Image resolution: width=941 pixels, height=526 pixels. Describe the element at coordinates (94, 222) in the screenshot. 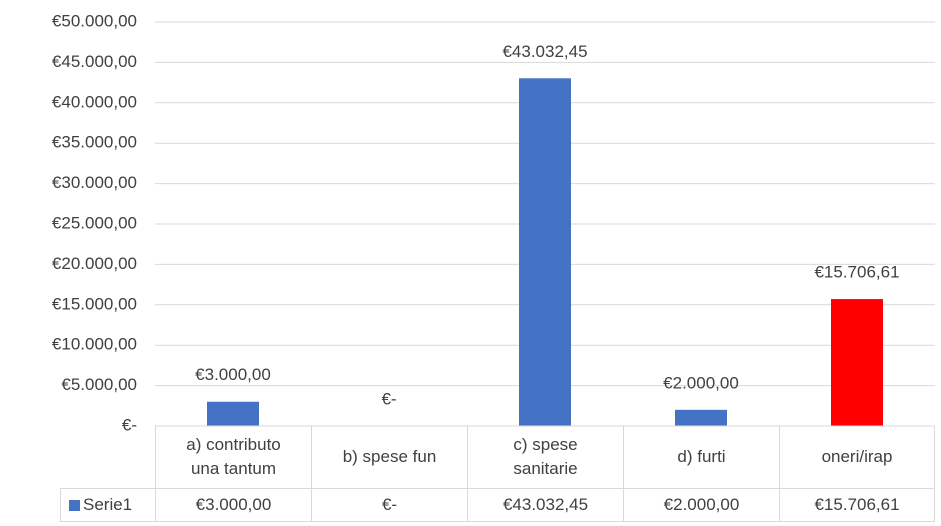

I see `y-tick-label: €25.000,00` at that location.